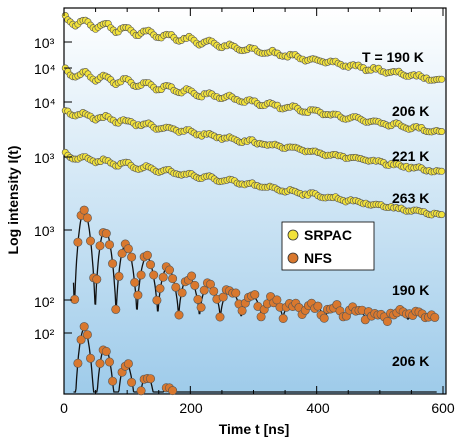  Describe the element at coordinates (191, 408) in the screenshot. I see `x-tick-label: 200` at that location.